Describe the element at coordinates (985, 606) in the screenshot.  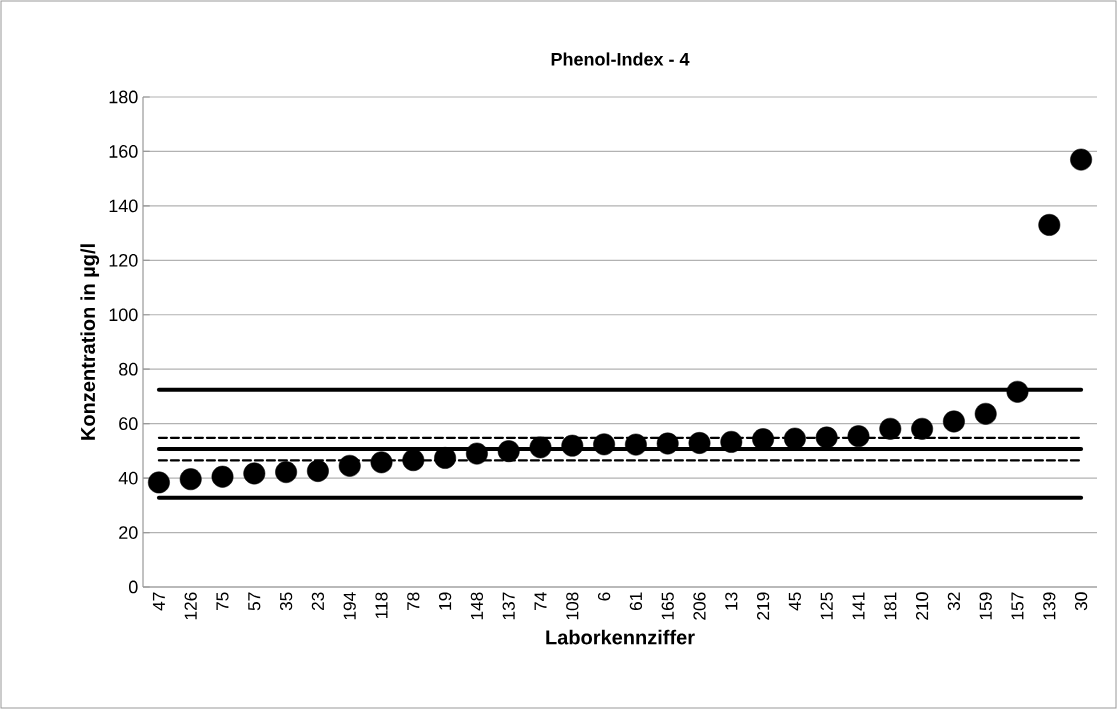
I see `x-tick-label: 159` at that location.